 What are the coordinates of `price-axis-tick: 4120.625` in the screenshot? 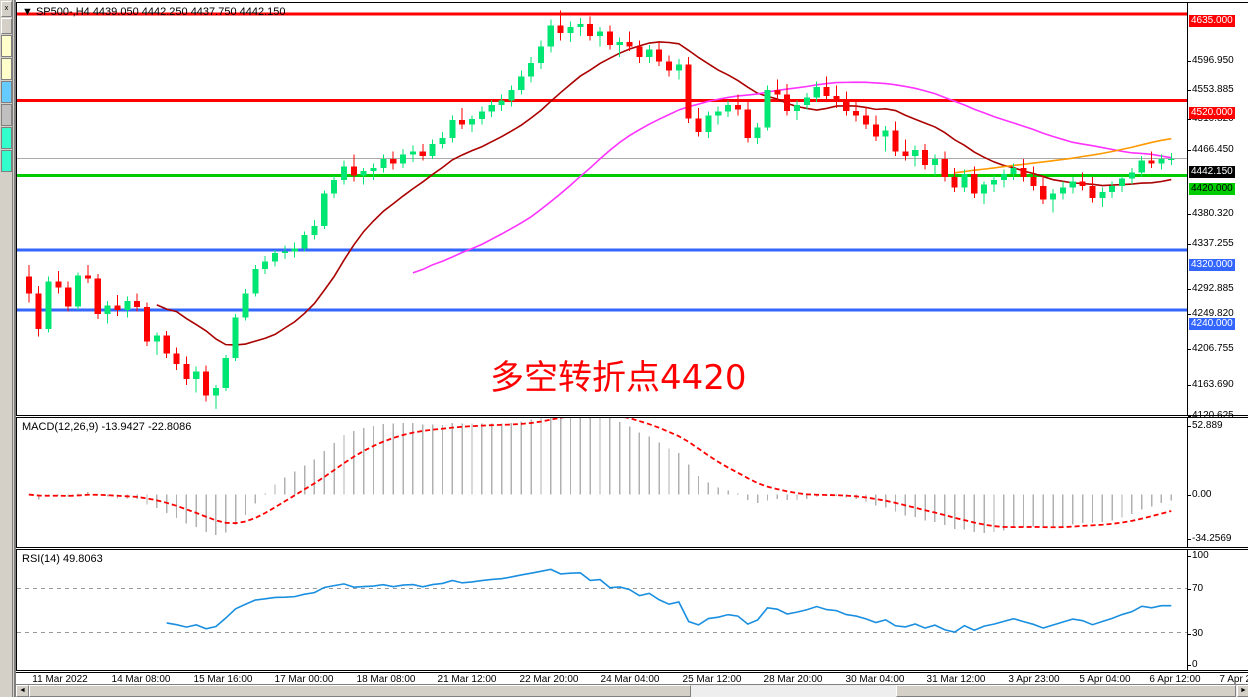 It's located at (1211, 415).